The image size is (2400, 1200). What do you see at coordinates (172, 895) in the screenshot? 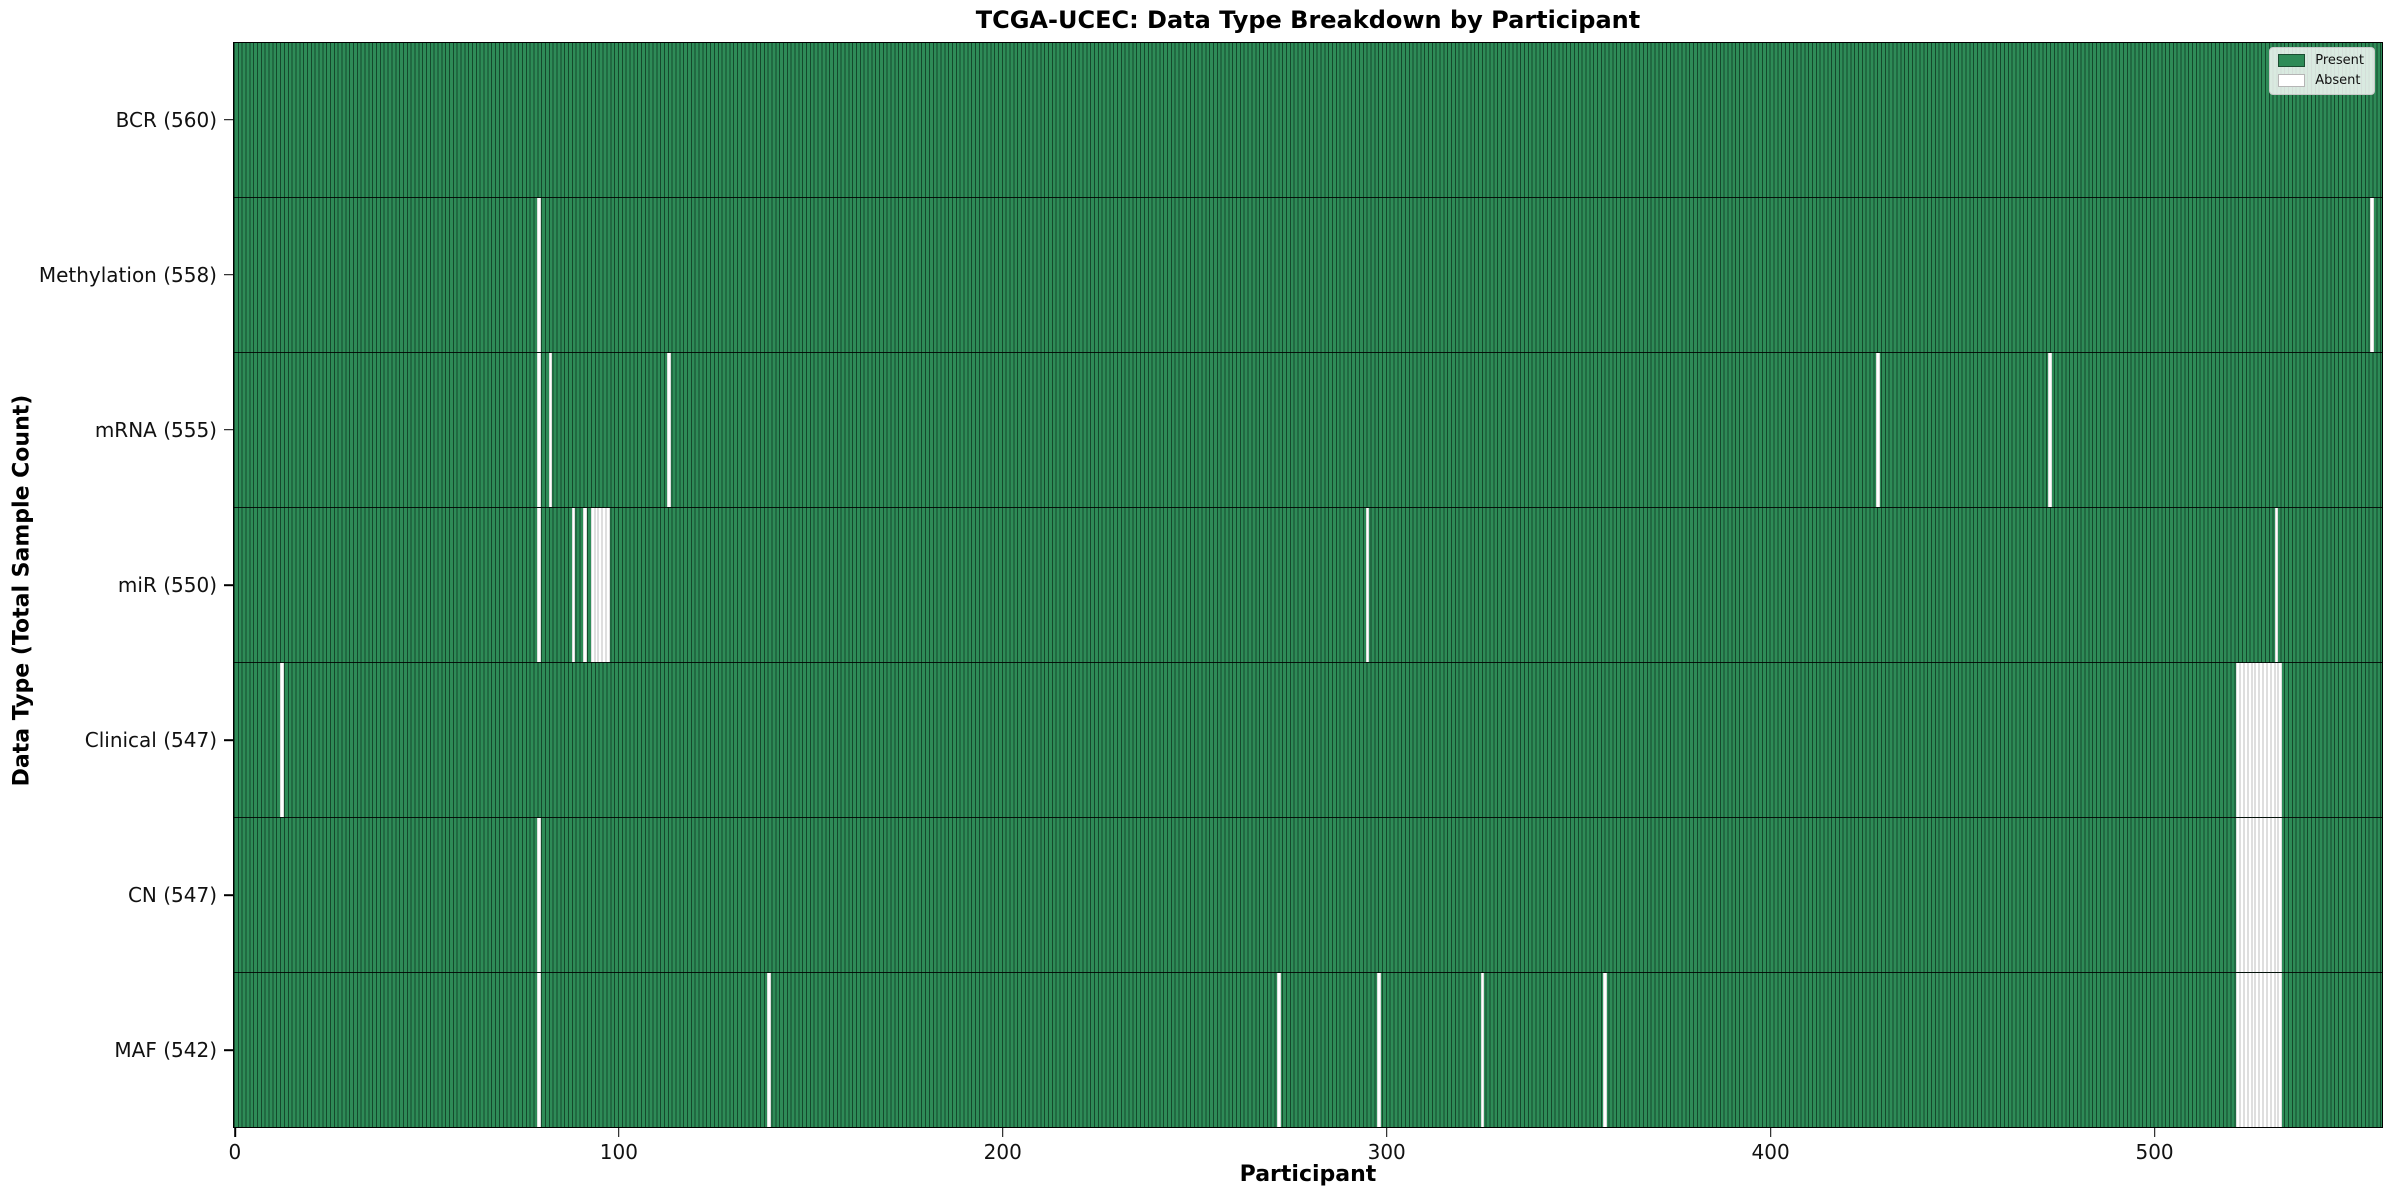
I see `y-tick-label-cn: CN (547)` at bounding box center [172, 895].